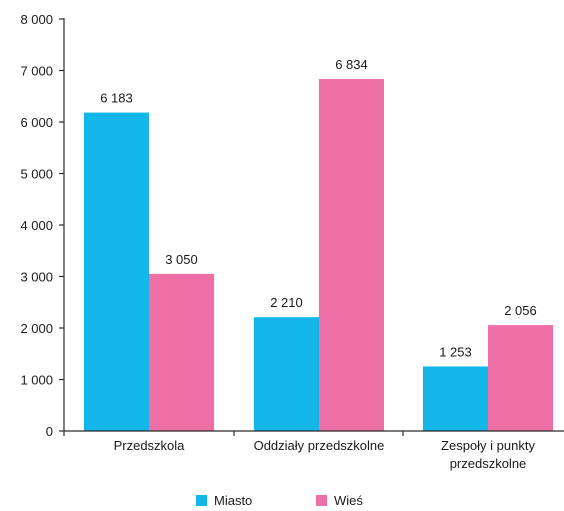 The width and height of the screenshot is (564, 511). What do you see at coordinates (36, 19) in the screenshot?
I see `y-tick-label: 8 000` at bounding box center [36, 19].